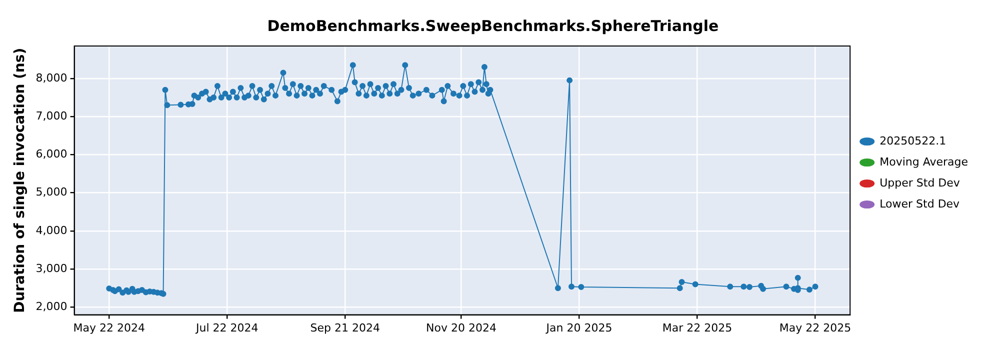 This screenshot has height=350, width=1000. I want to click on y-tick-label: 2,000, so click(52, 307).